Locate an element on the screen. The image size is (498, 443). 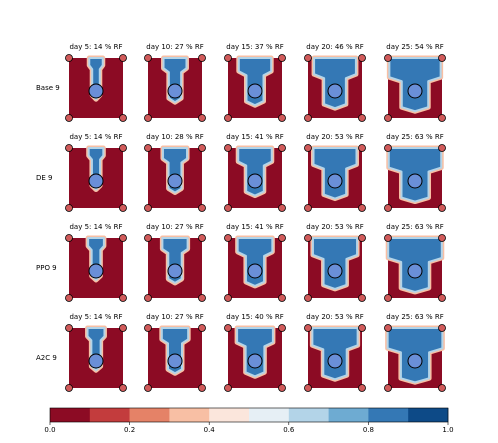
colorbar-frame is located at coordinates (249, 415).